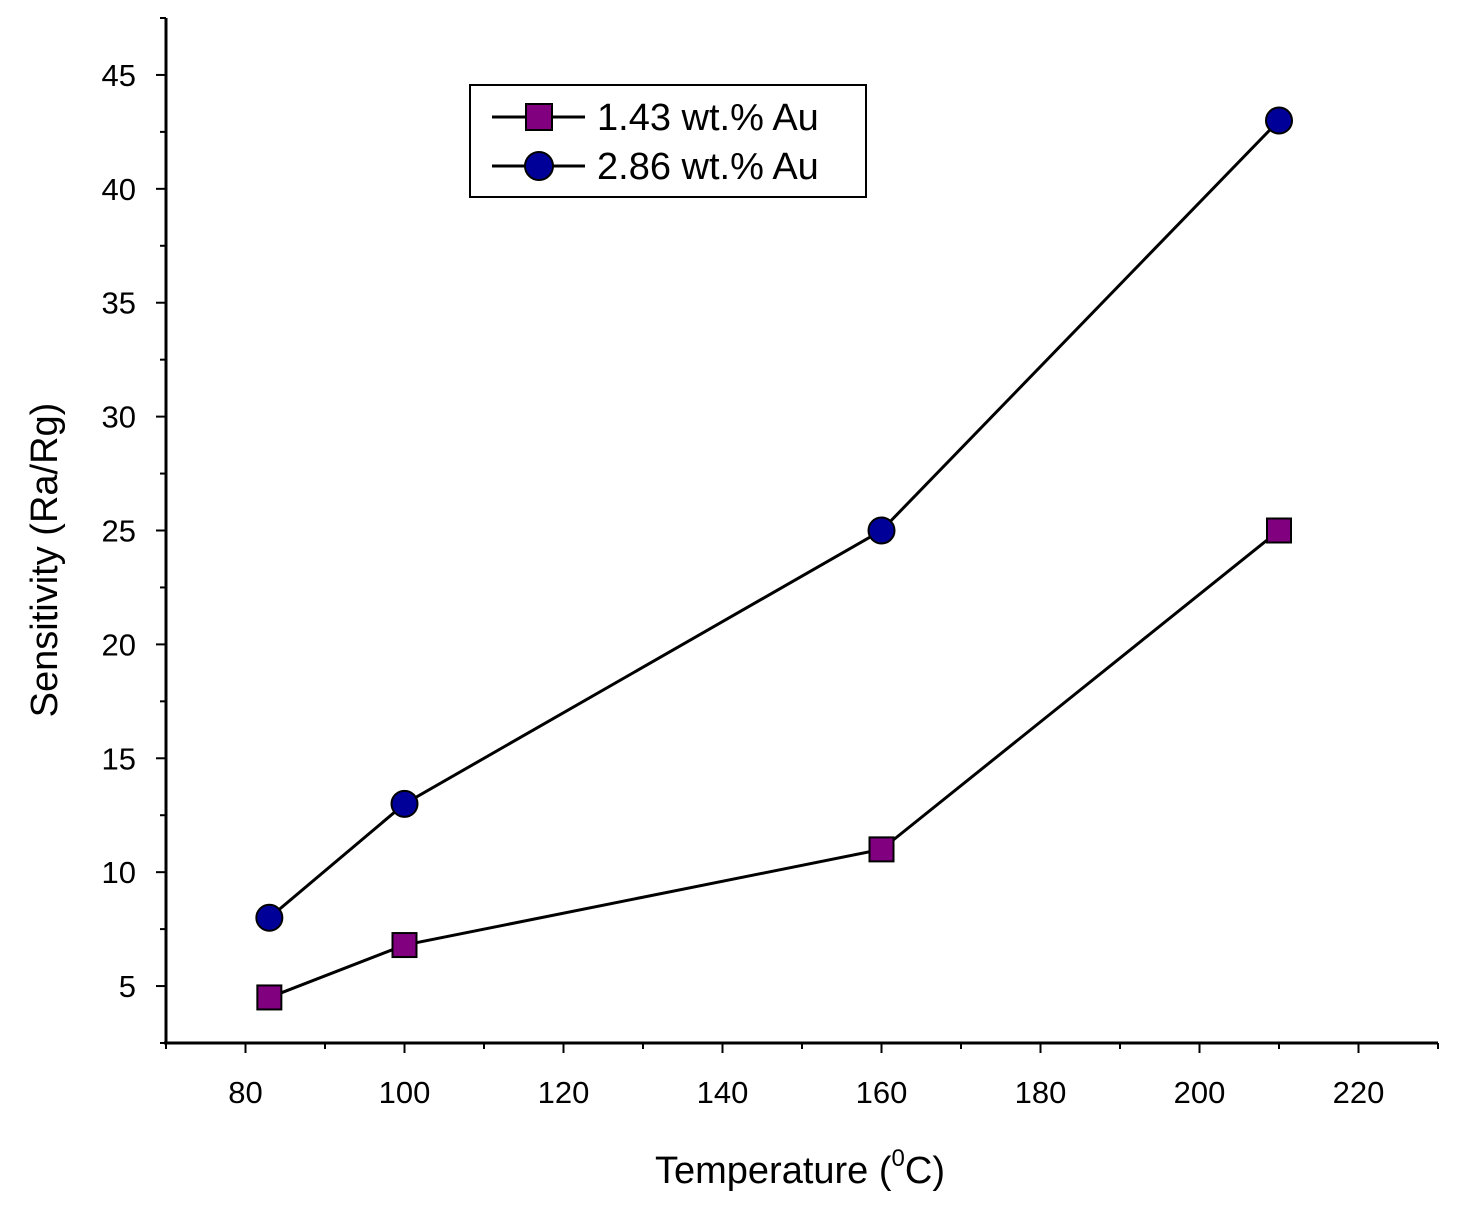 This screenshot has height=1216, width=1460. What do you see at coordinates (127, 986) in the screenshot?
I see `y-tick-label-5: 5` at bounding box center [127, 986].